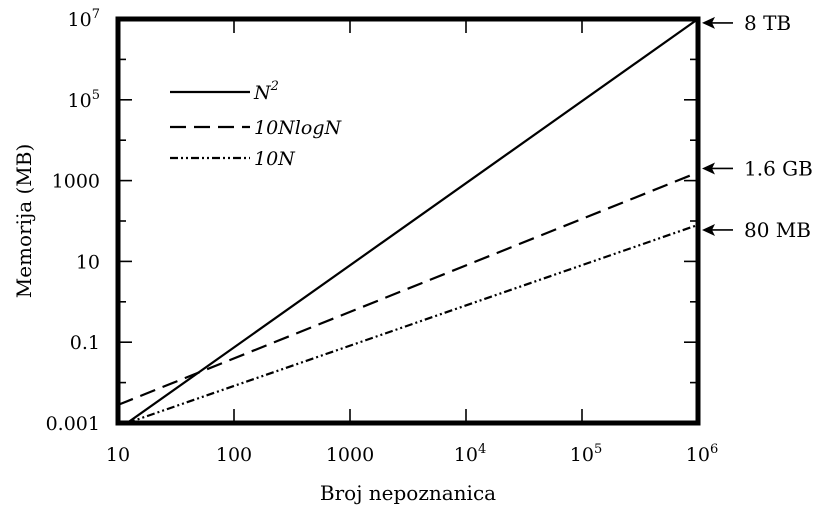 This screenshot has width=829, height=506. I want to click on y-tick-label-1: 0.1, so click(85, 343).